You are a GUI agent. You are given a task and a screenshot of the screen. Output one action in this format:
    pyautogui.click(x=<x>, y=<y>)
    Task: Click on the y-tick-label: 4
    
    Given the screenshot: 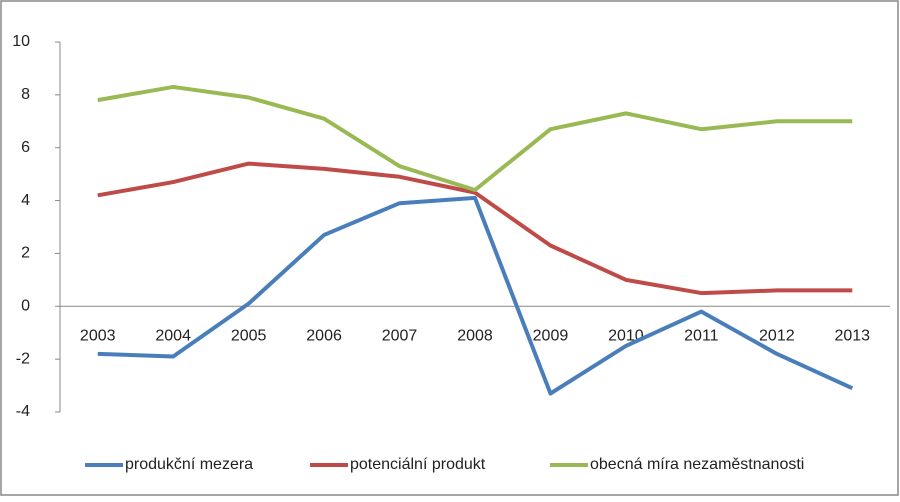 What is the action you would take?
    pyautogui.click(x=25, y=200)
    